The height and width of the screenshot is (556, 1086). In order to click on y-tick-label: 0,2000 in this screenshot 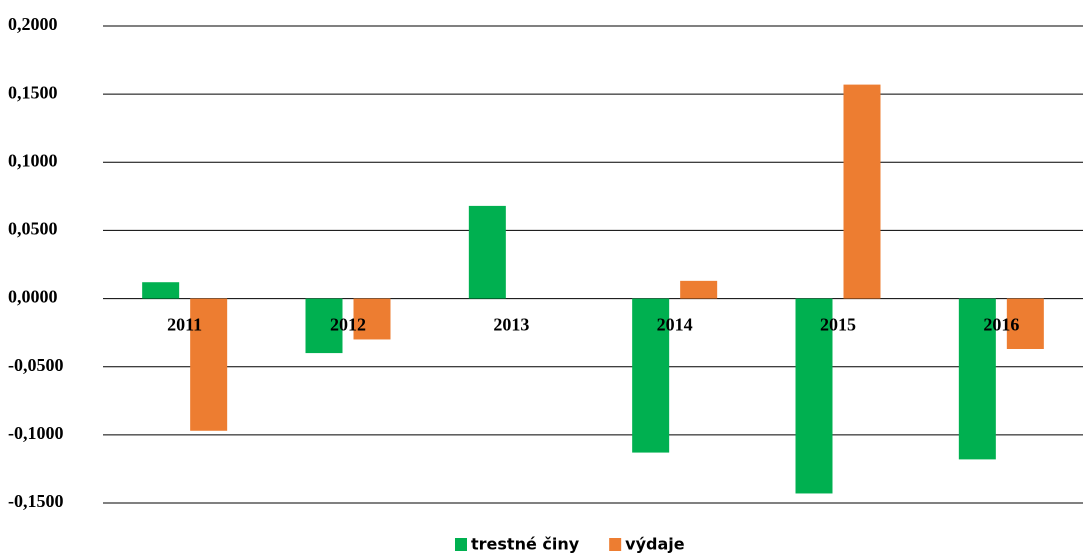, I will do `click(33, 24)`.